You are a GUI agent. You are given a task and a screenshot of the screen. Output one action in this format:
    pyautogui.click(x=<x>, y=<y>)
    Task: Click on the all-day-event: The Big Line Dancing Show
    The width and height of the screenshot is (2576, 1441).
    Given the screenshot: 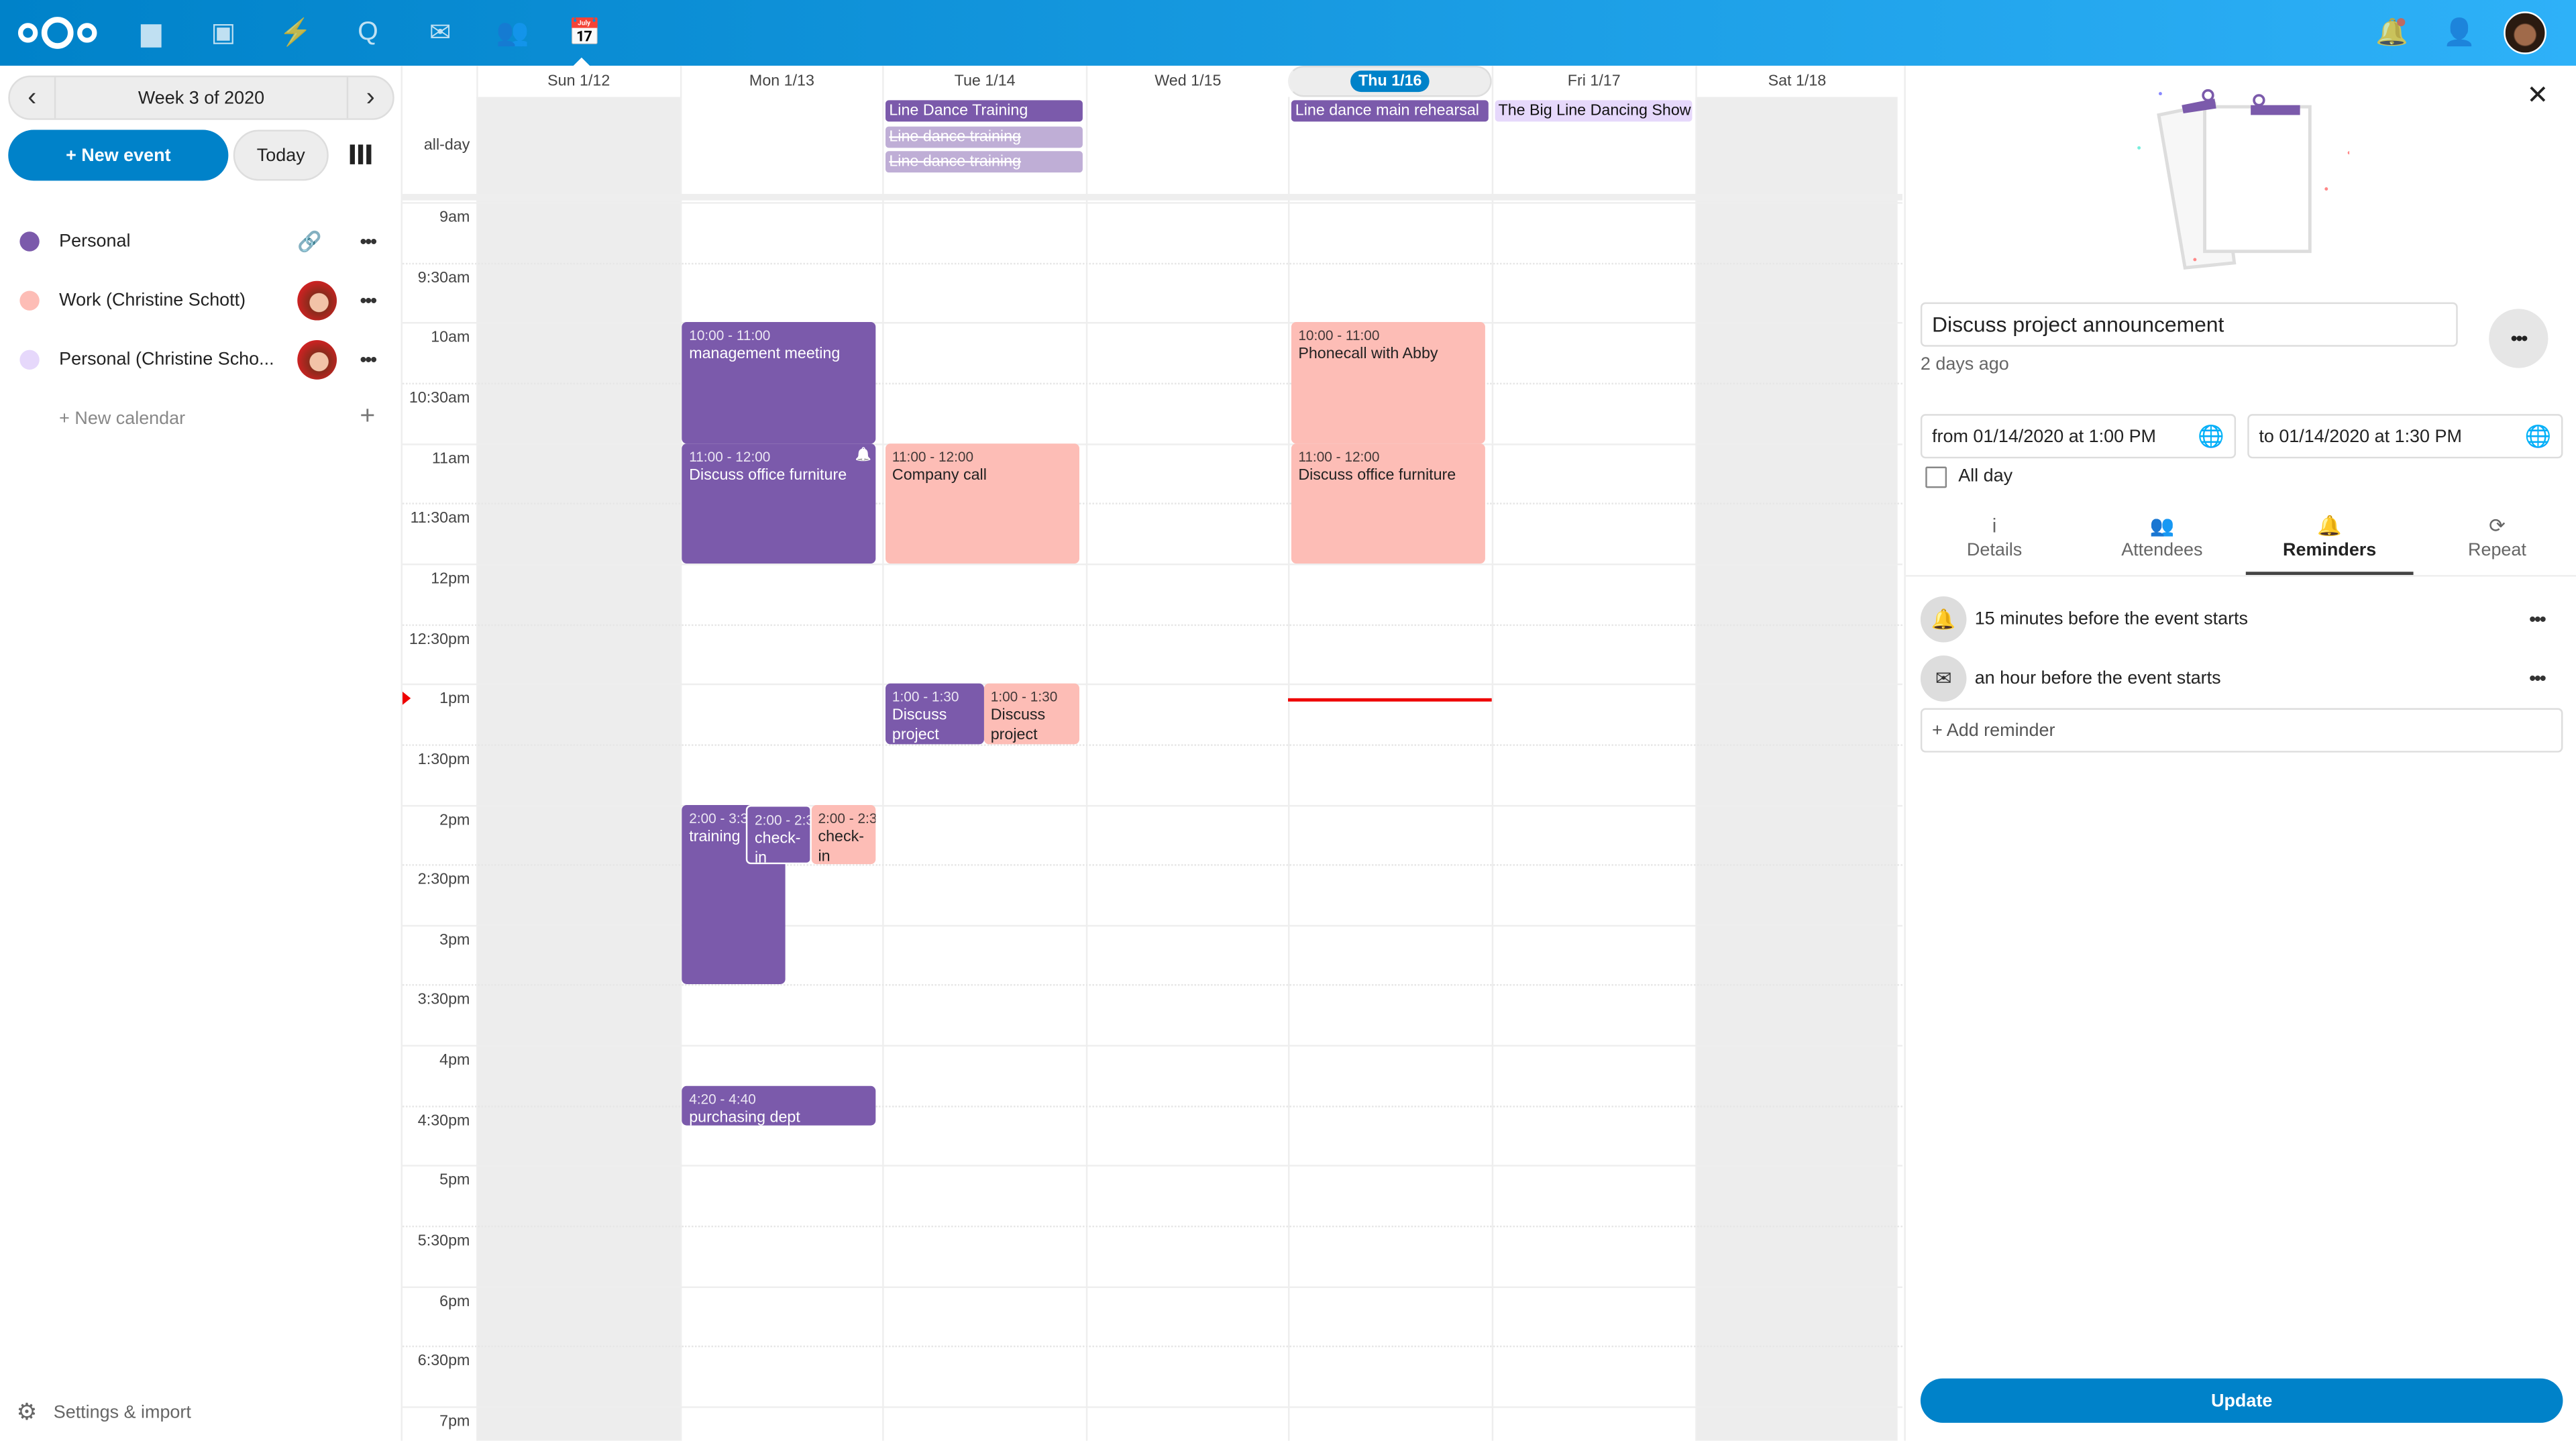 What is the action you would take?
    pyautogui.click(x=1593, y=111)
    